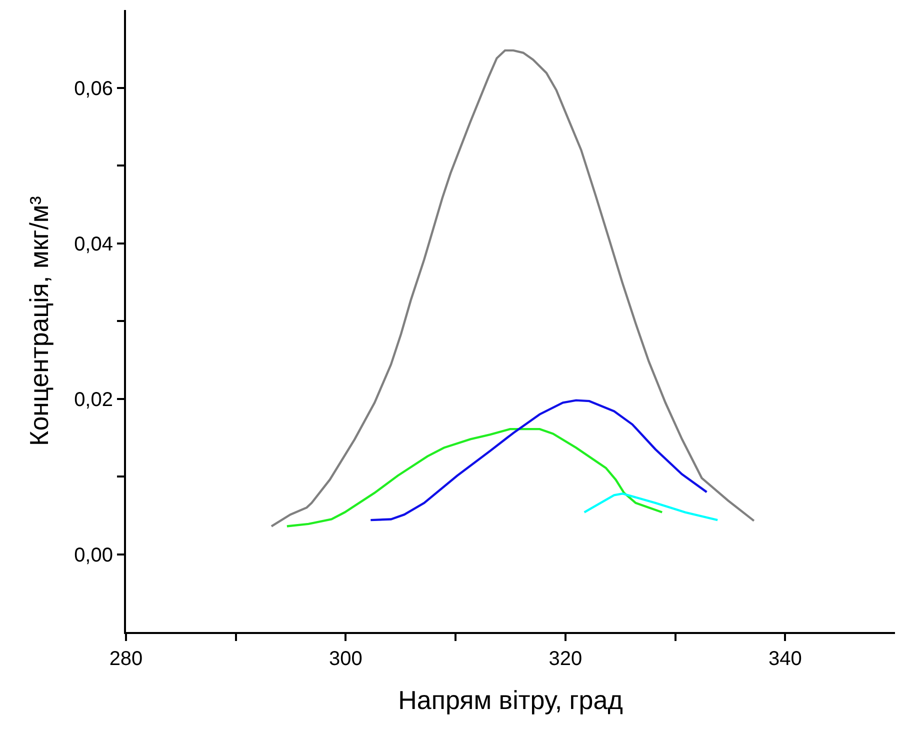 The height and width of the screenshot is (735, 897). I want to click on y-tick-label: 0,02, so click(93, 399).